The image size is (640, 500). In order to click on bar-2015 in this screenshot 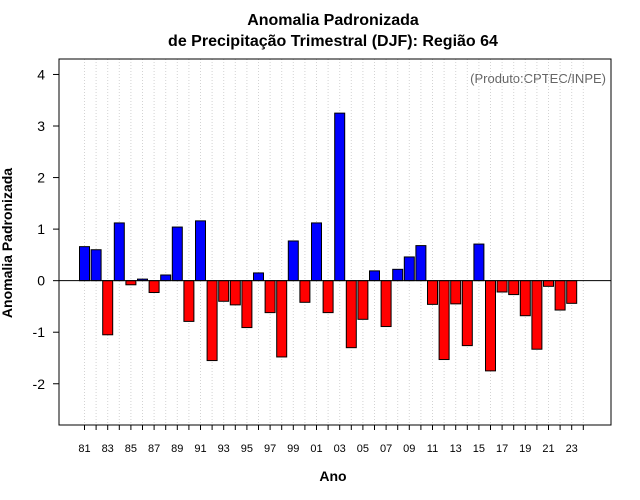, I will do `click(479, 262)`.